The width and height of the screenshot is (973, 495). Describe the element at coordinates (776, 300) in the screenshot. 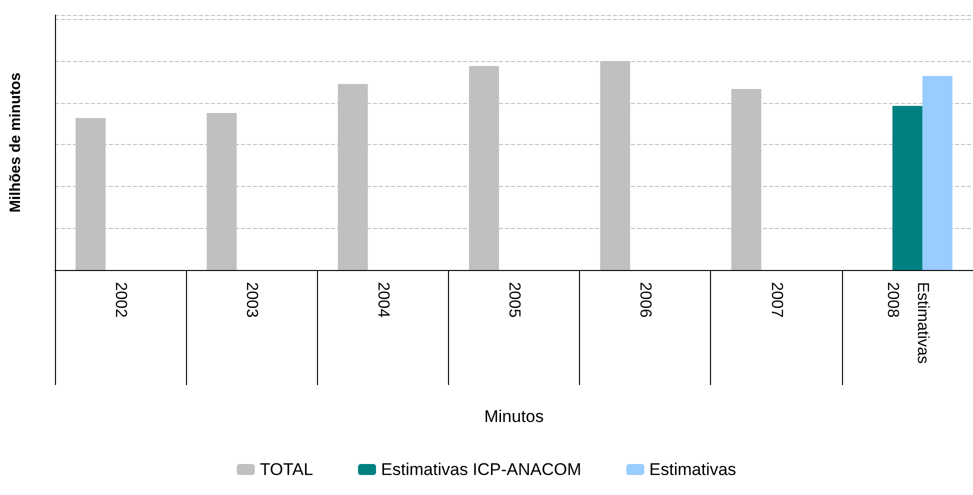

I see `x-tick-label: 2007` at that location.